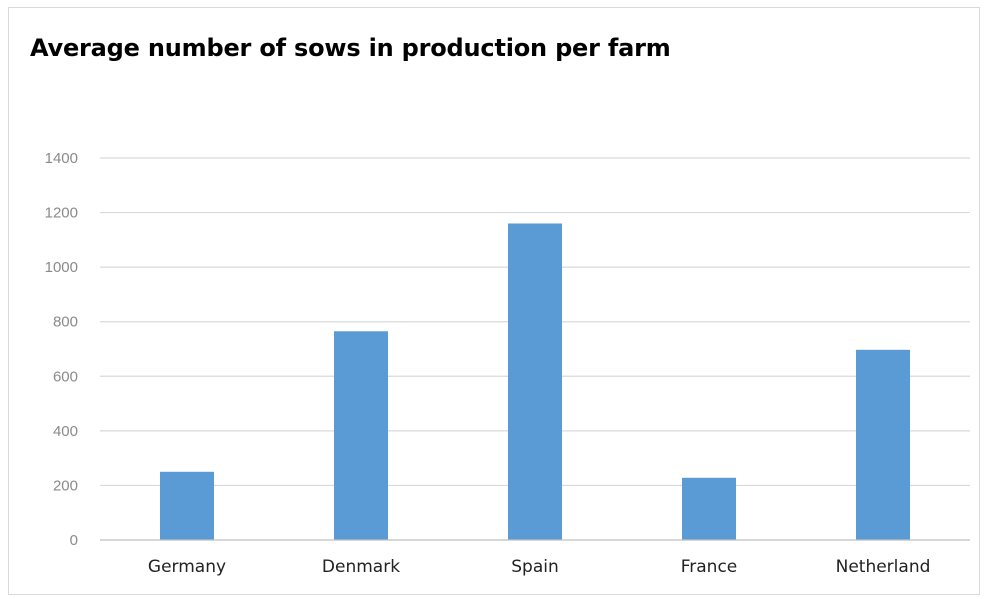 This screenshot has height=599, width=986. I want to click on bar-denmark, so click(361, 435).